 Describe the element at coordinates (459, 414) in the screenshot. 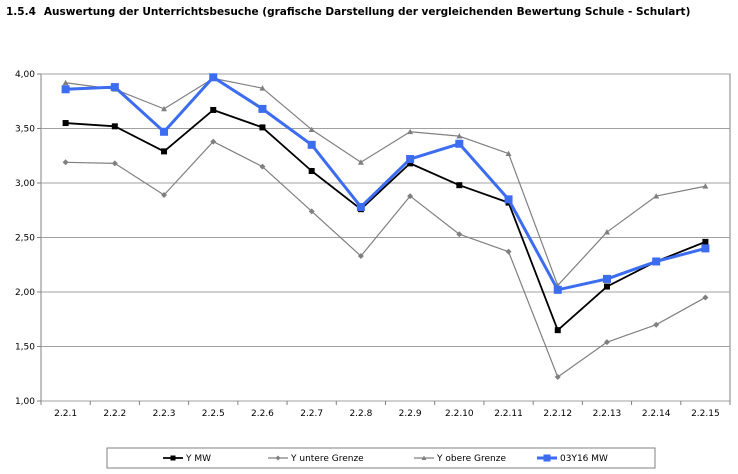

I see `x-tick-label: 2.2.10` at that location.